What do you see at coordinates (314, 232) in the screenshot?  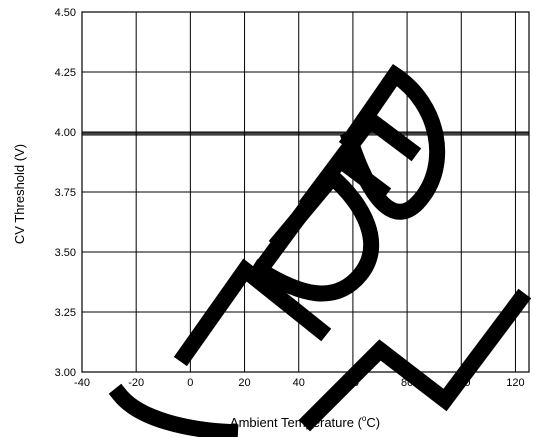 I see `watermark-d-left` at bounding box center [314, 232].